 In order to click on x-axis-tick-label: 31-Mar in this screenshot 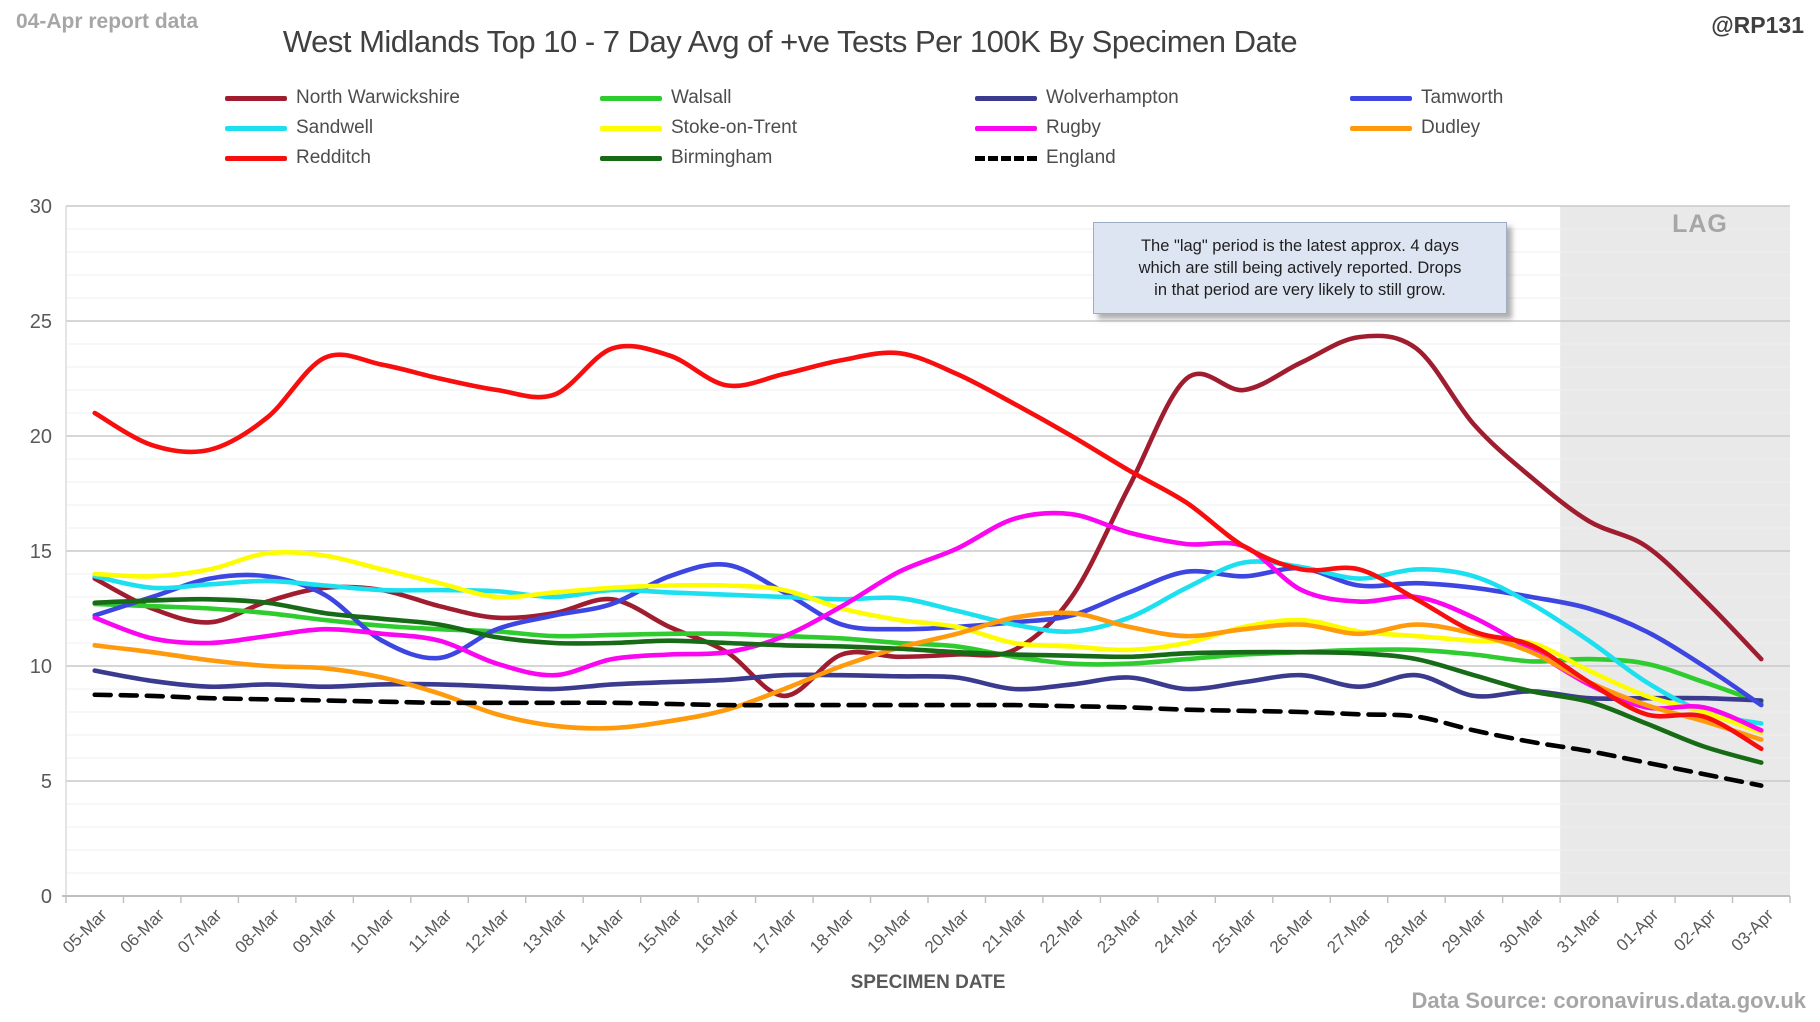, I will do `click(1579, 931)`.